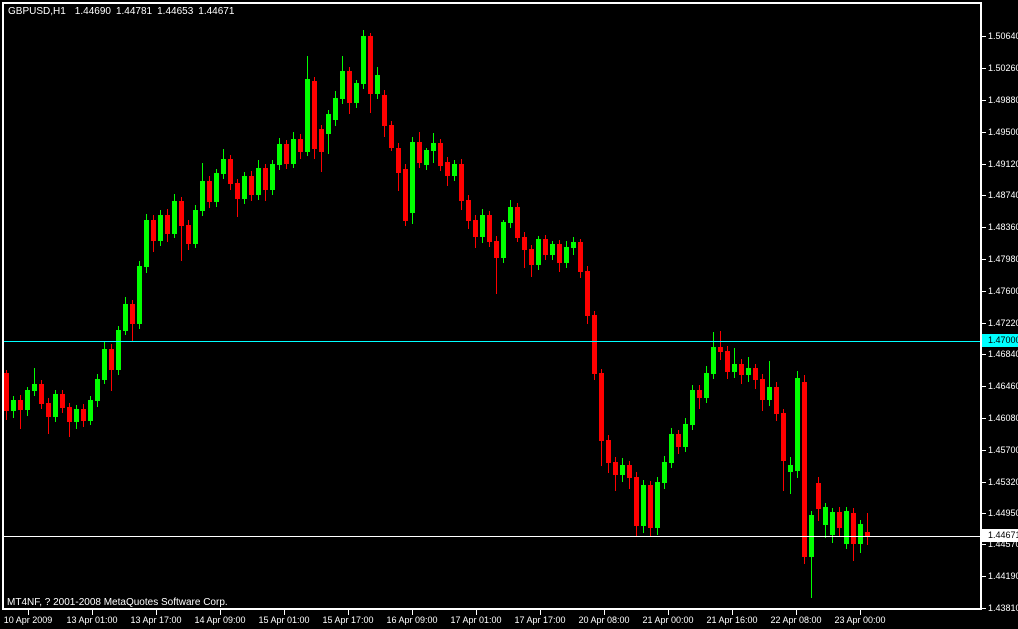  Describe the element at coordinates (1000, 340) in the screenshot. I see `level-line-price-label: 1.47000` at that location.